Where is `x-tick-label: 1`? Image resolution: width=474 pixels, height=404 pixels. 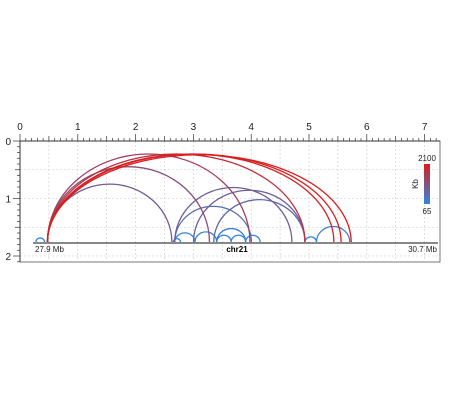
x-tick-label: 1 is located at coordinates (78, 127).